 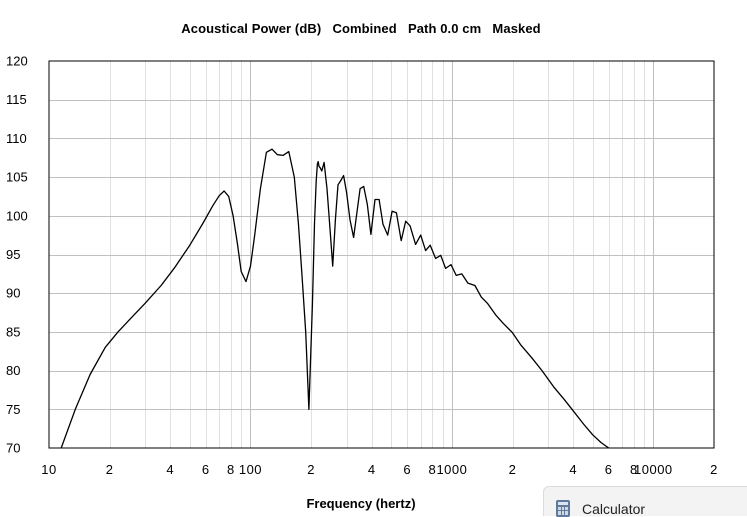 What do you see at coordinates (13, 254) in the screenshot?
I see `y-tick-label: 95` at bounding box center [13, 254].